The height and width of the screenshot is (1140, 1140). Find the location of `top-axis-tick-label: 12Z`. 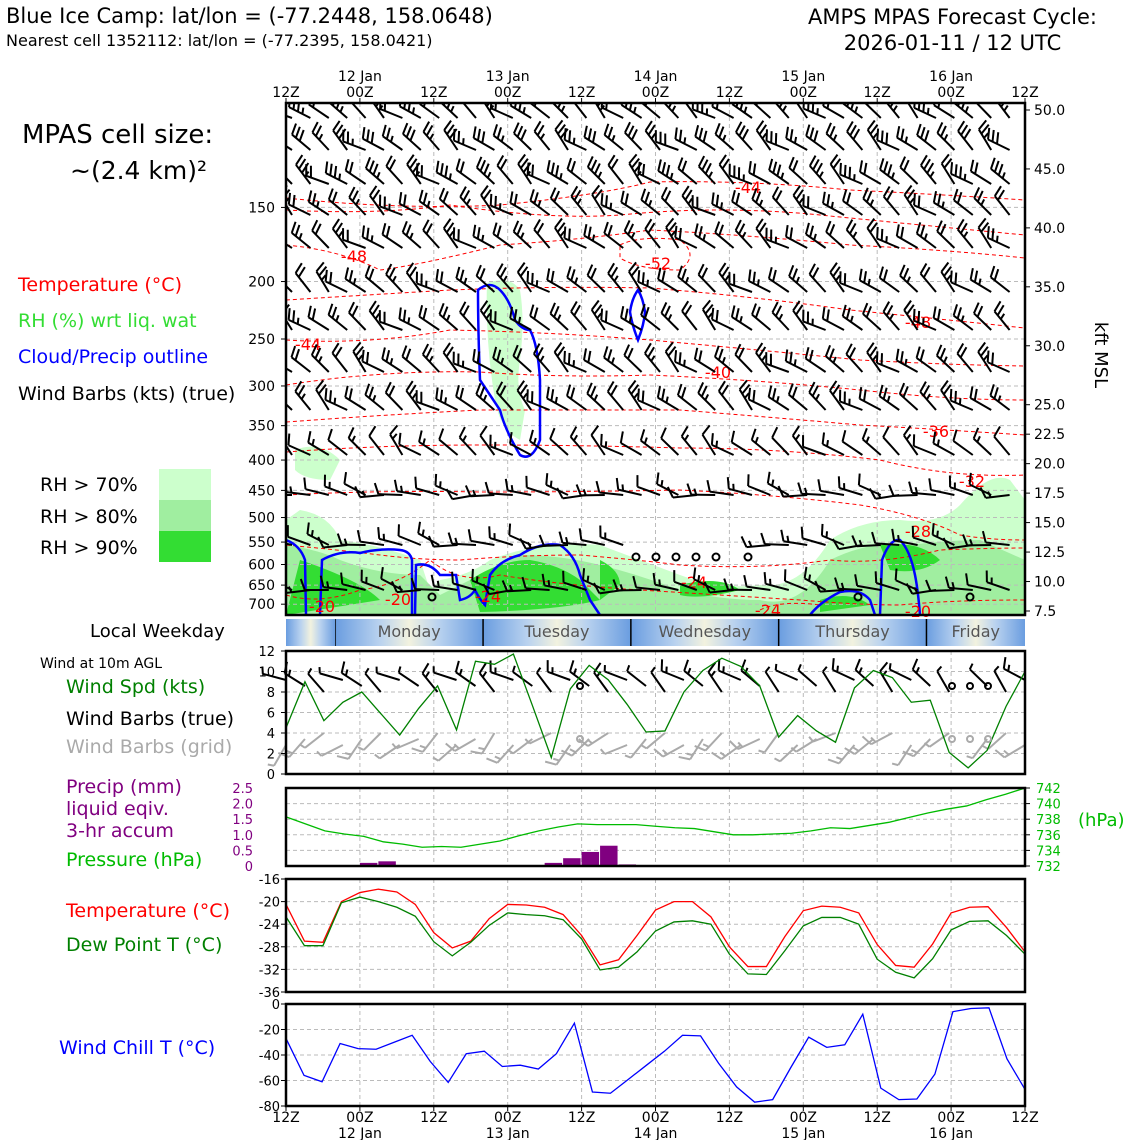

top-axis-tick-label: 12Z is located at coordinates (729, 93).